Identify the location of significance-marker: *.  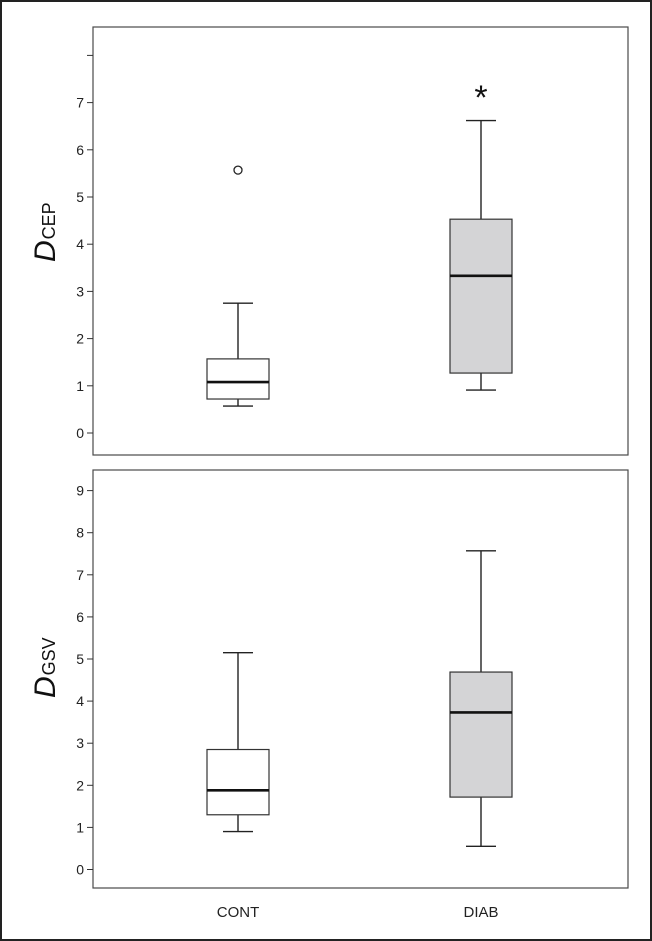
(480, 98).